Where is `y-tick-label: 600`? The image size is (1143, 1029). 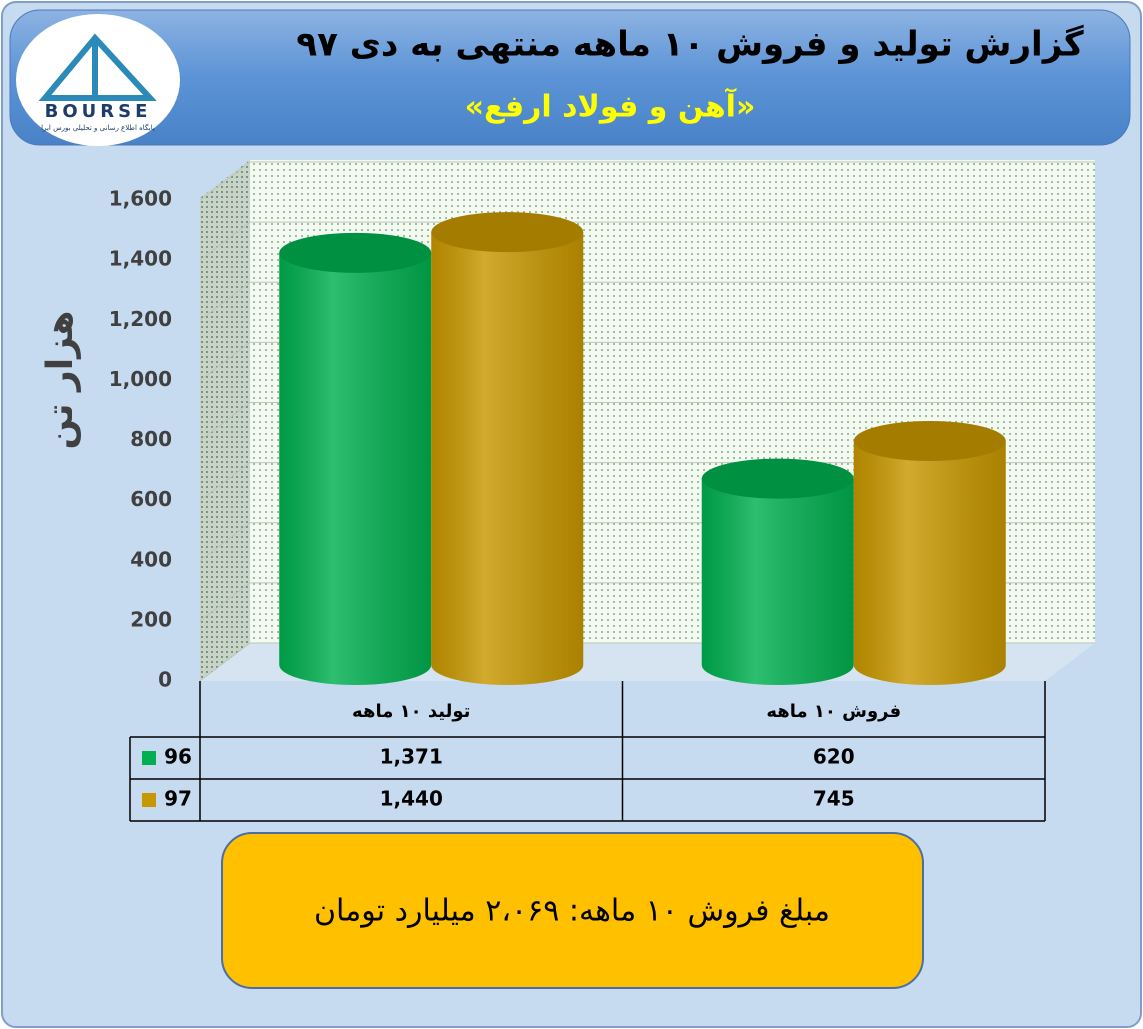
y-tick-label: 600 is located at coordinates (151, 499).